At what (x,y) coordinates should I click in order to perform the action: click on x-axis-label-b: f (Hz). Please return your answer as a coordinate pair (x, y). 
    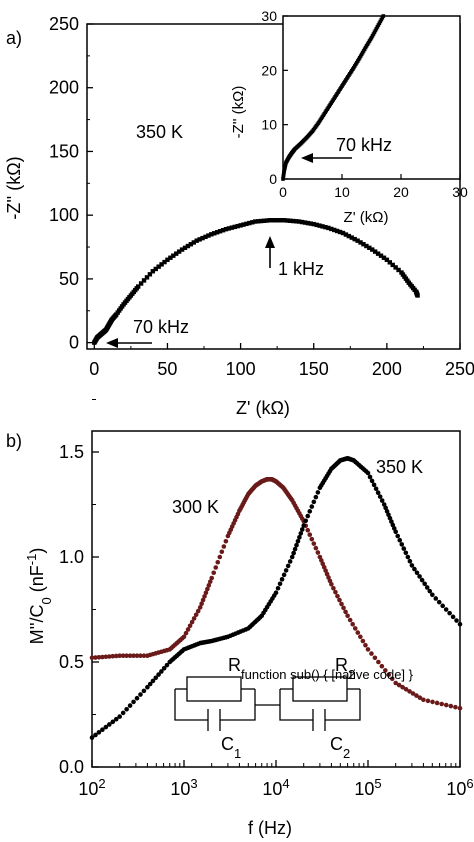
    Looking at the image, I should click on (270, 828).